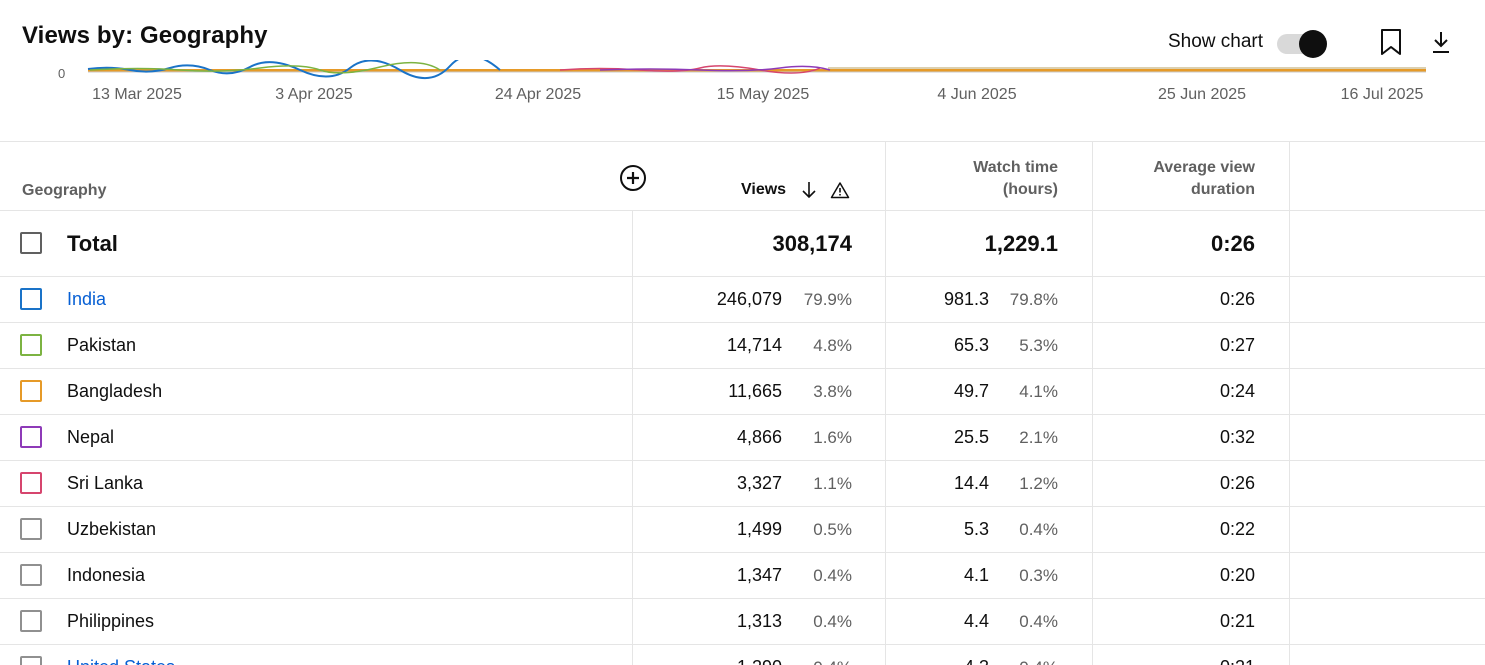 Image resolution: width=1485 pixels, height=665 pixels. Describe the element at coordinates (1237, 391) in the screenshot. I see `avg-duration-value: 0:24` at that location.